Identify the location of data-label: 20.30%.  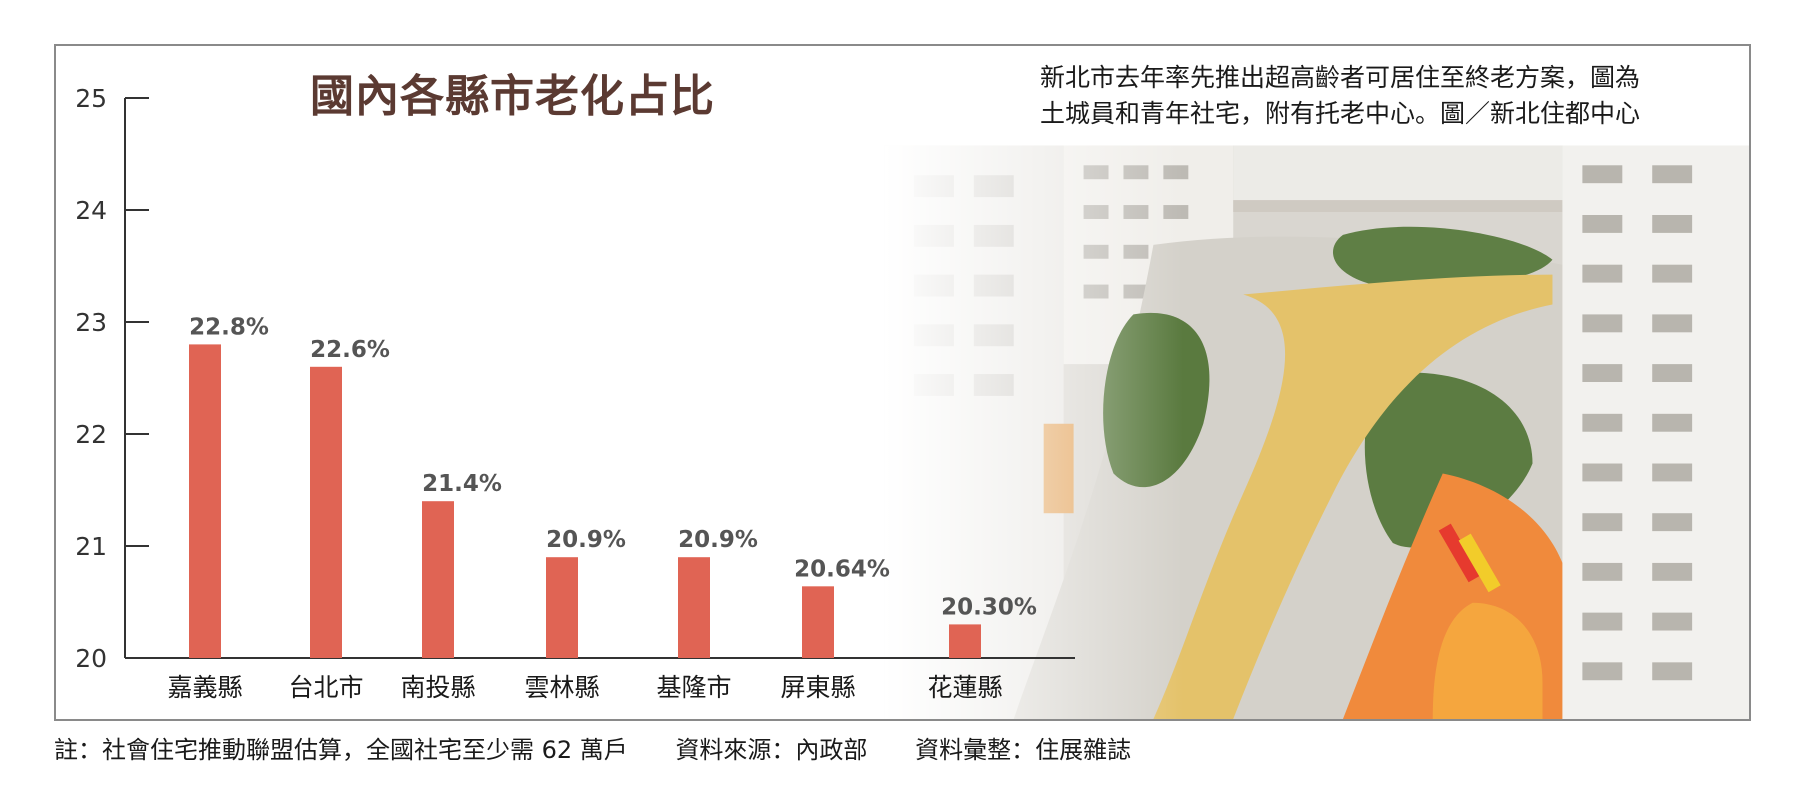
(989, 607).